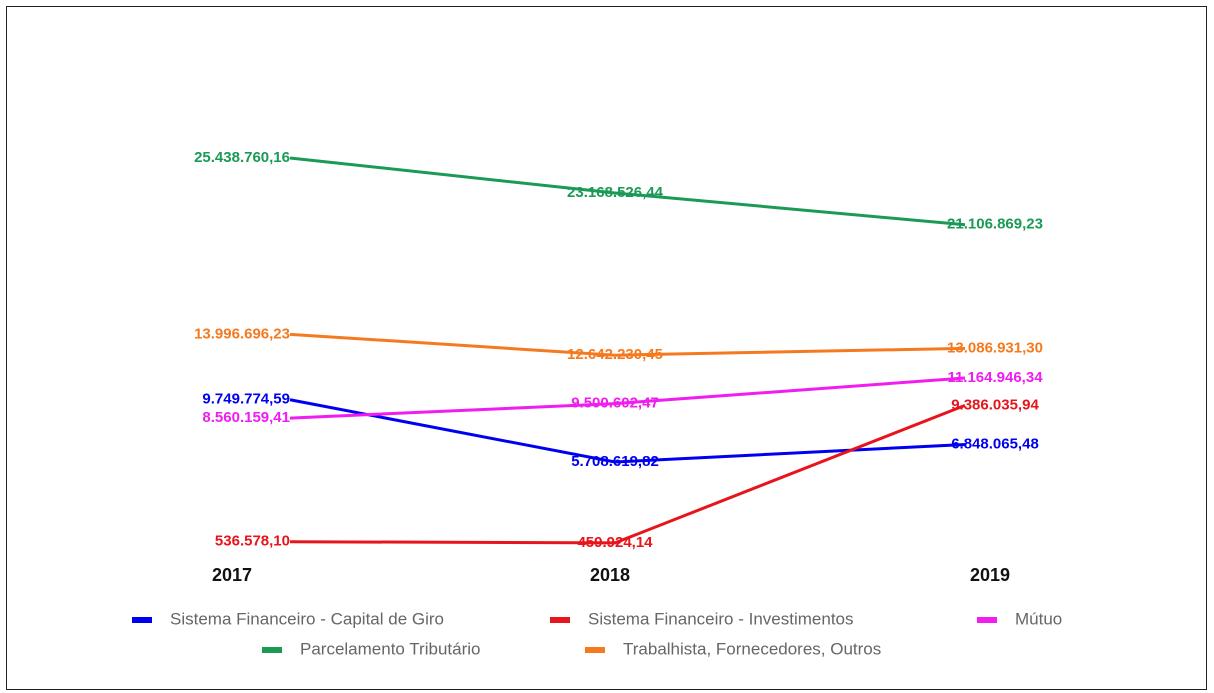 The width and height of the screenshot is (1214, 693). Describe the element at coordinates (995, 347) in the screenshot. I see `data-label: 13.086.931,30` at that location.